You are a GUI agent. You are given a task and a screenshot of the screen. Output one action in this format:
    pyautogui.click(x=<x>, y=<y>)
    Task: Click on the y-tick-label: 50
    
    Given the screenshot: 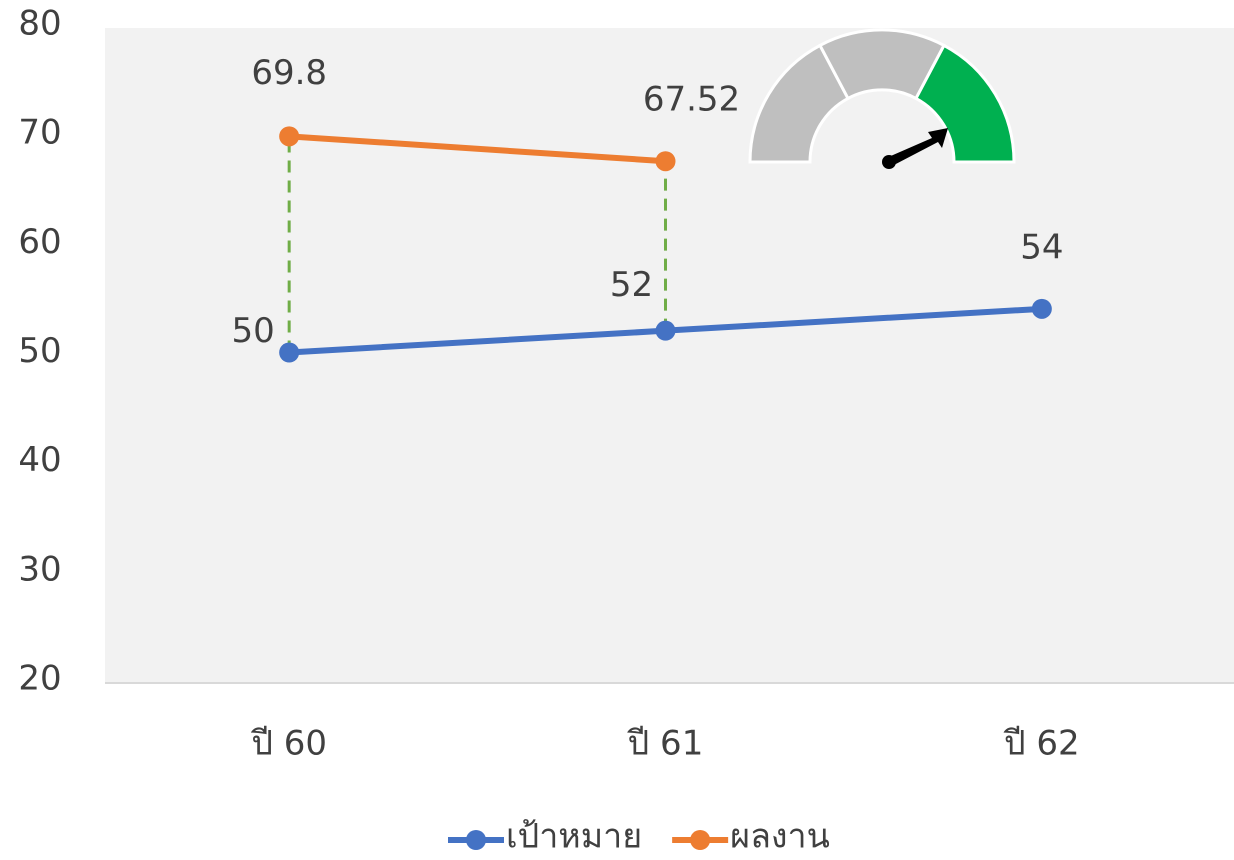 What is the action you would take?
    pyautogui.click(x=39, y=351)
    